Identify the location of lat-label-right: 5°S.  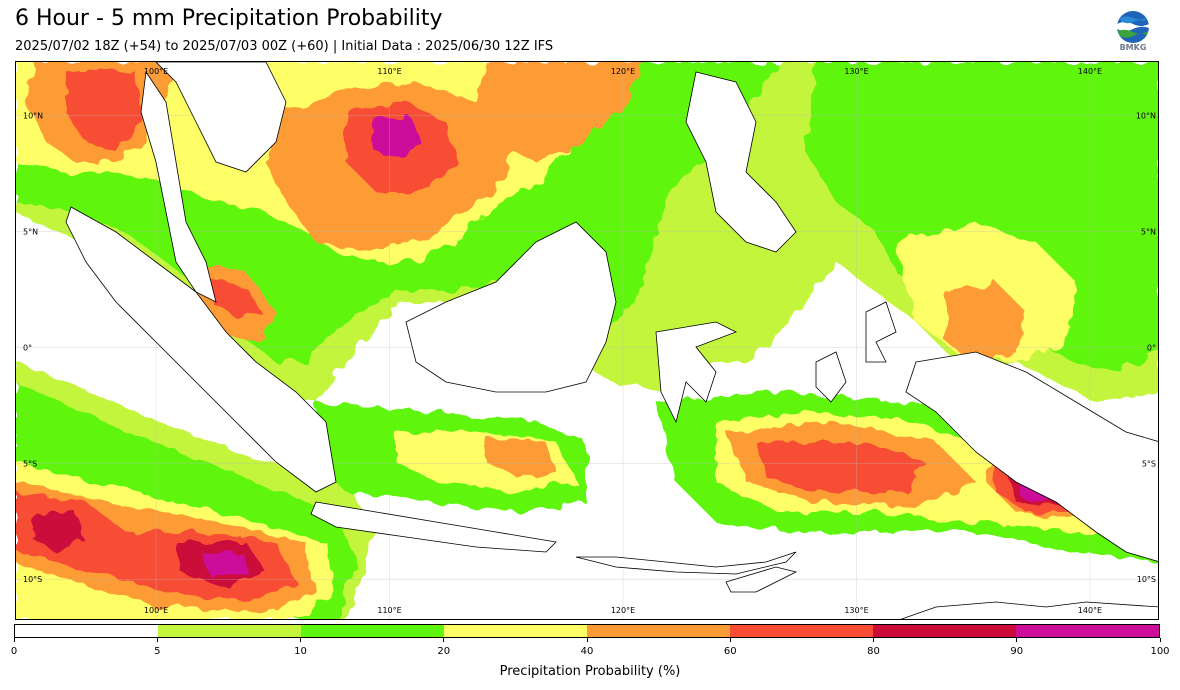
(1149, 463).